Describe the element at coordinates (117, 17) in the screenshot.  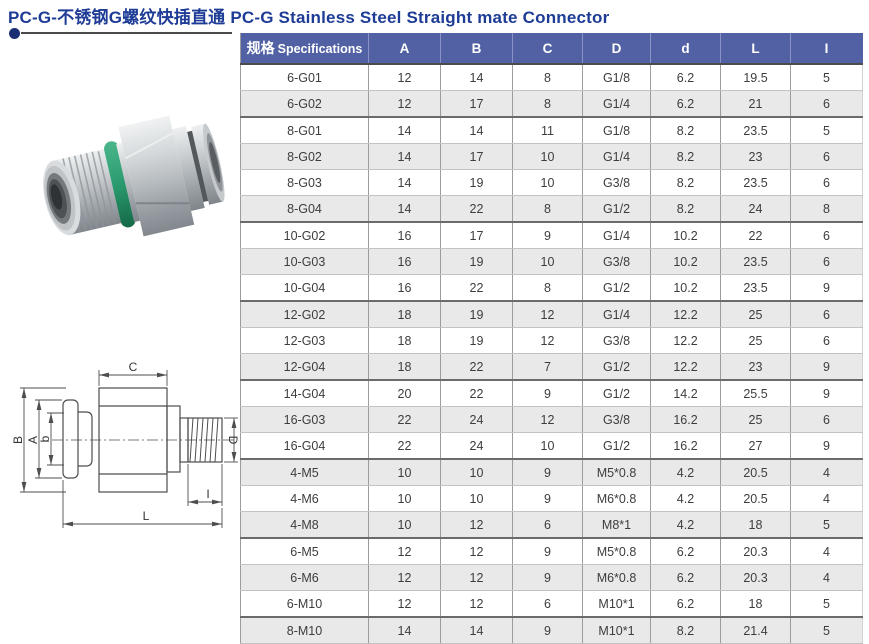
I see `page-title-cn: PC-G-不锈钢G螺纹快插直通` at that location.